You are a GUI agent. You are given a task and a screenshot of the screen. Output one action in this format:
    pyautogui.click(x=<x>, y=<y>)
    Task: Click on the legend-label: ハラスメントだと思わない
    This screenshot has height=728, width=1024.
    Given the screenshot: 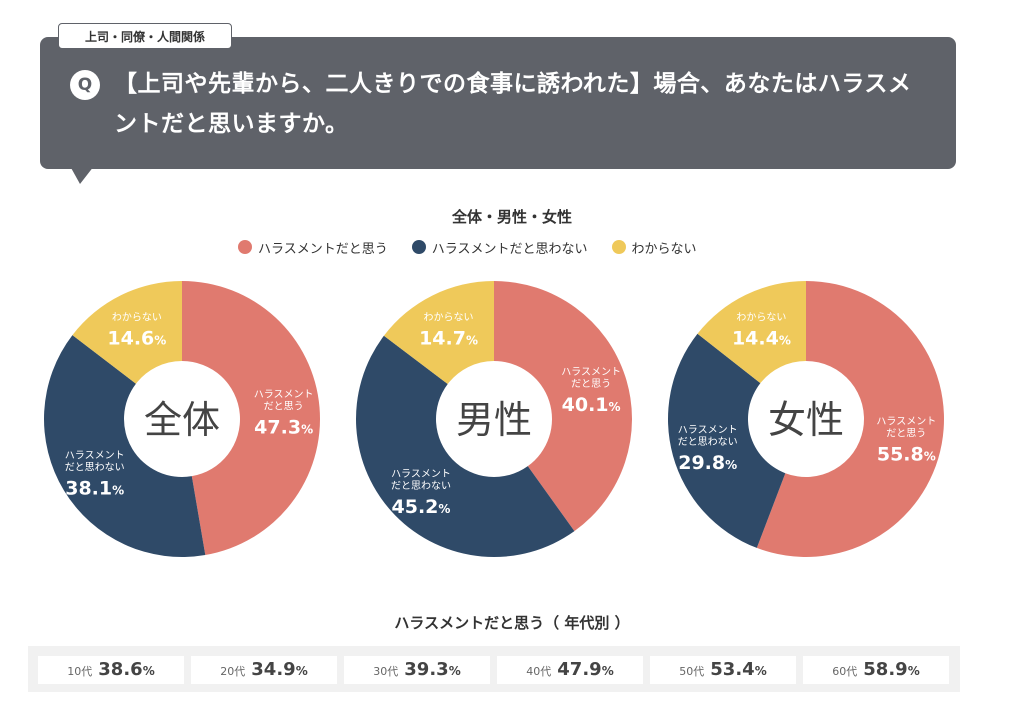 What is the action you would take?
    pyautogui.click(x=509, y=249)
    